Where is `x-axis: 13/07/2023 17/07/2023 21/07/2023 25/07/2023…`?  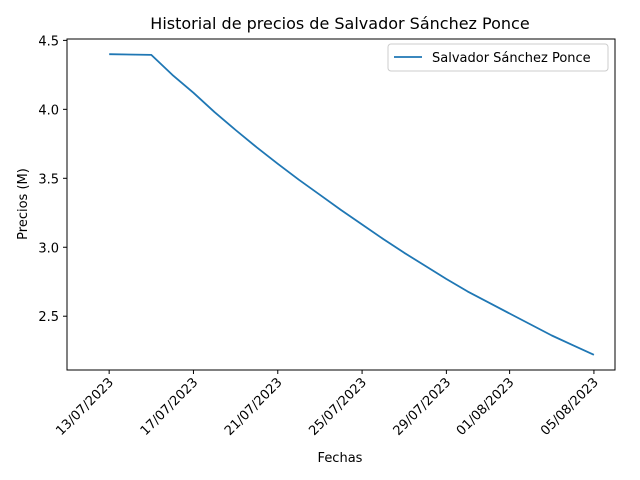 x-axis: 13/07/2023 17/07/2023 21/07/2023 25/07/2023… is located at coordinates (327, 404).